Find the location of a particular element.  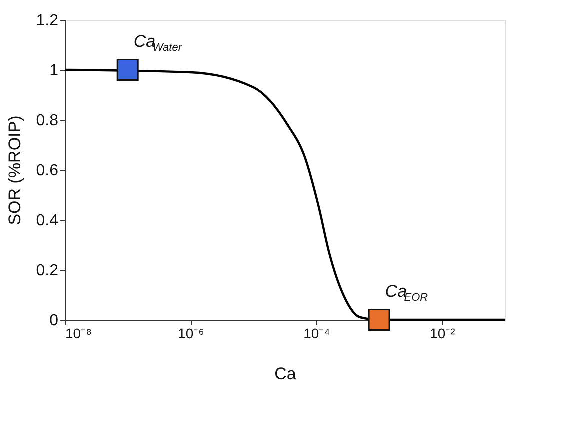

y-tick-label: 0 is located at coordinates (54, 321).